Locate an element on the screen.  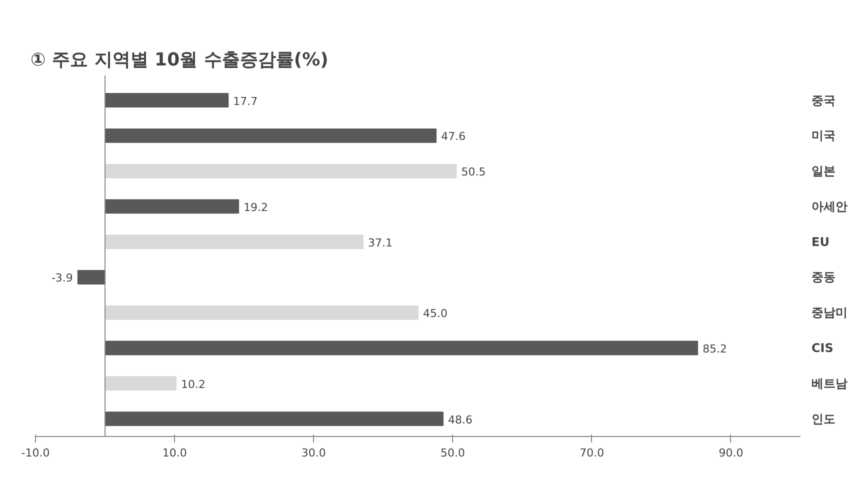
y-tick-label: 베트남 is located at coordinates (830, 383).